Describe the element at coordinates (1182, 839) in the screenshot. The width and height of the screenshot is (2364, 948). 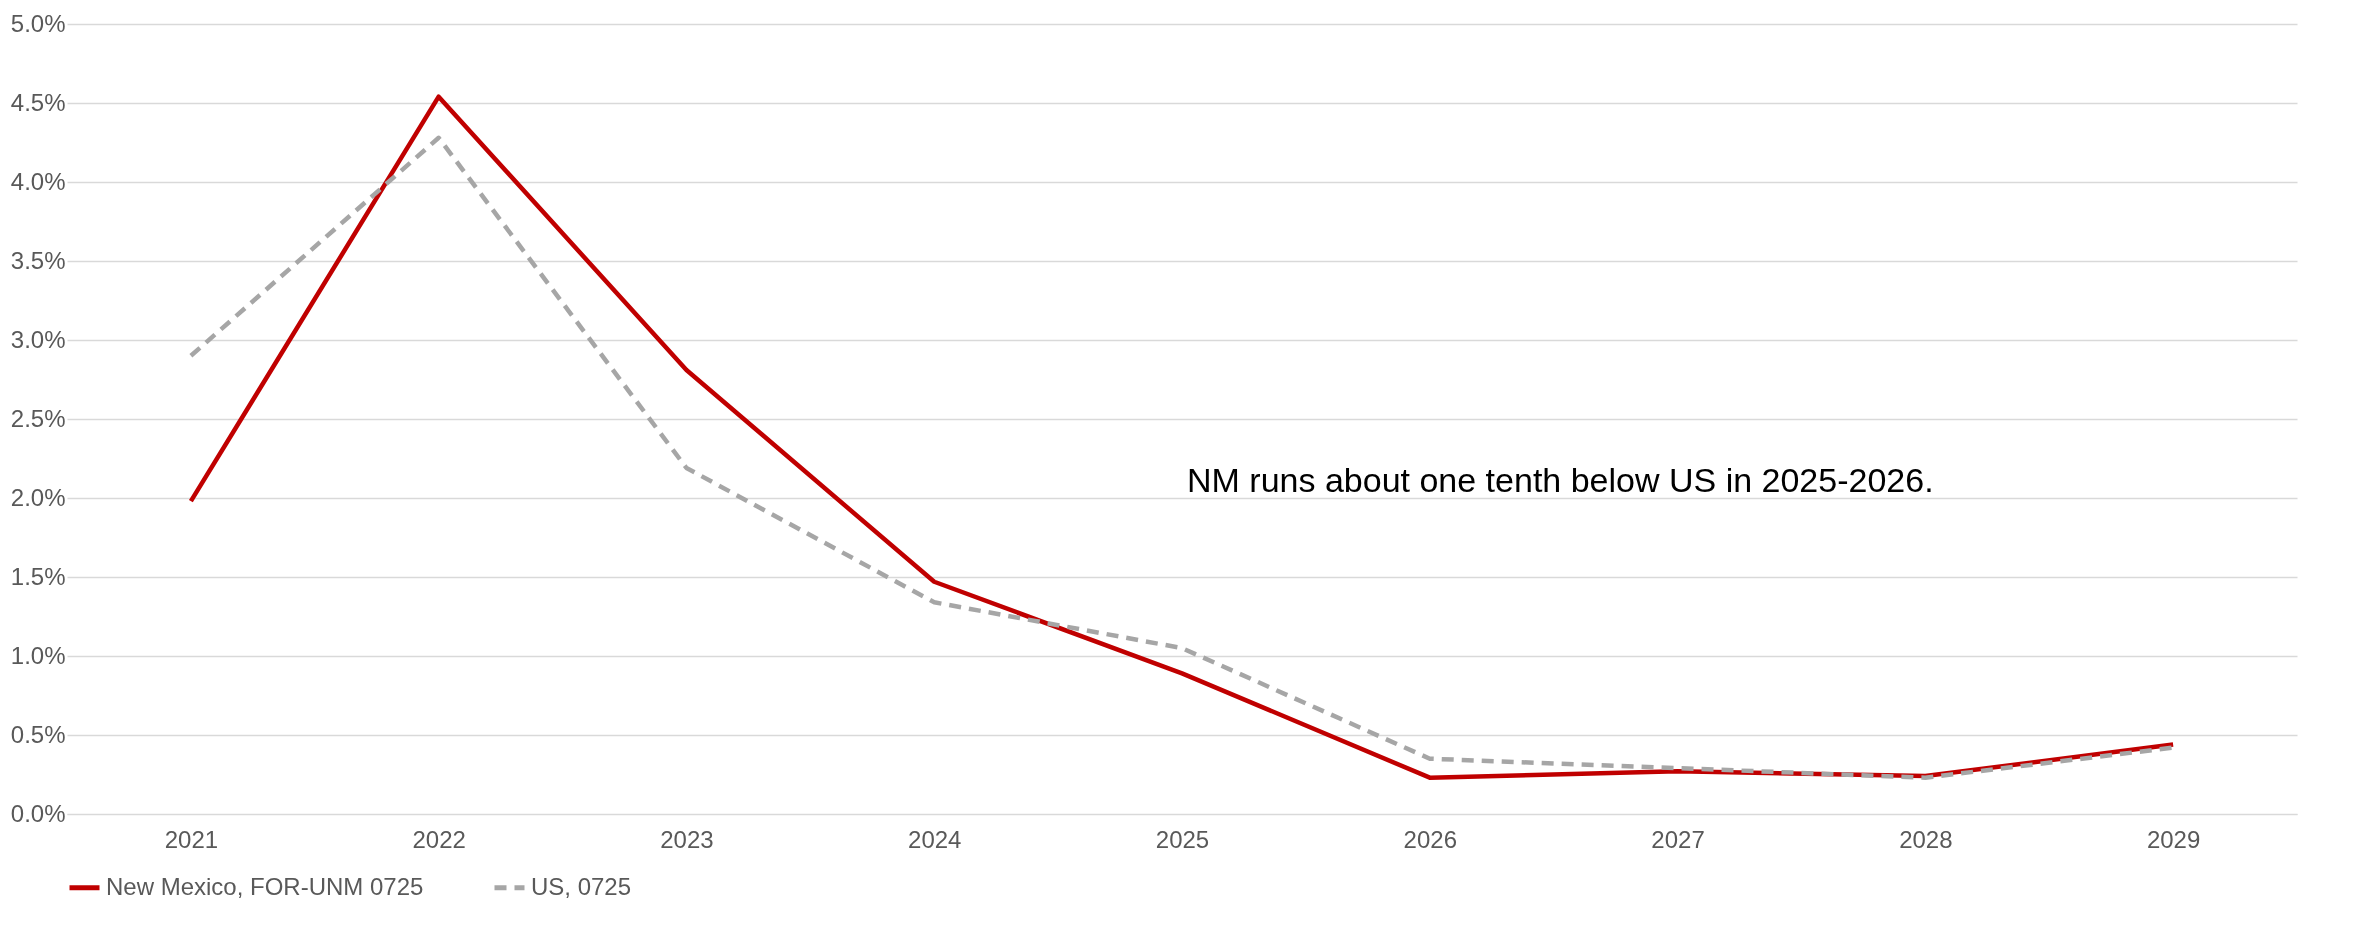
I see `x-tick-label: 2025` at that location.